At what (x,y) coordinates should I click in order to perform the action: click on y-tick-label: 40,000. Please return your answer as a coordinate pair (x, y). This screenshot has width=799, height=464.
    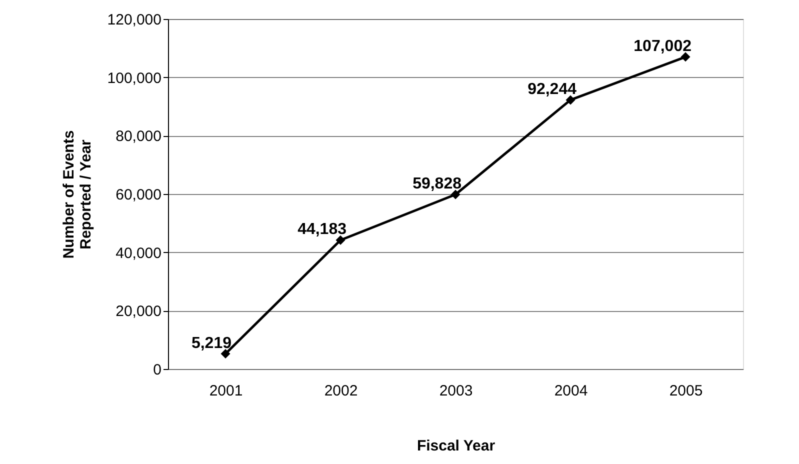
    Looking at the image, I should click on (139, 253).